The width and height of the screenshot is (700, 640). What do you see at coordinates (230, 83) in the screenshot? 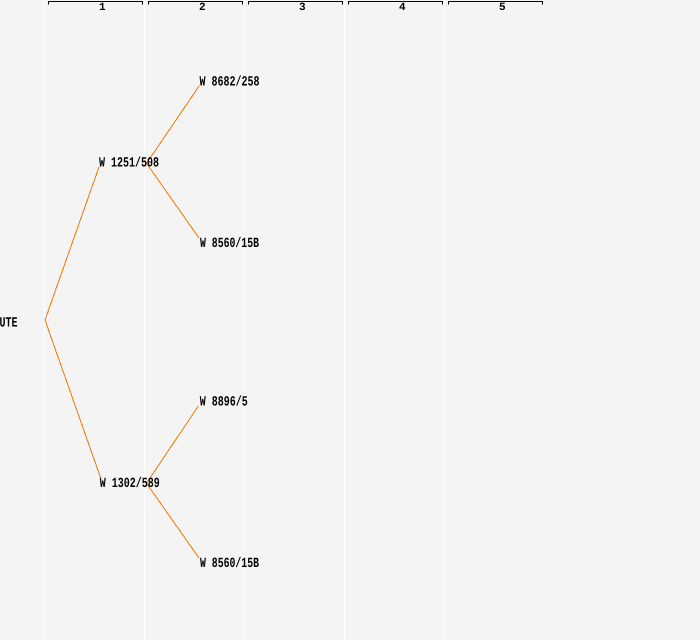
I see `svg-text: W 8682/258` at bounding box center [230, 83].